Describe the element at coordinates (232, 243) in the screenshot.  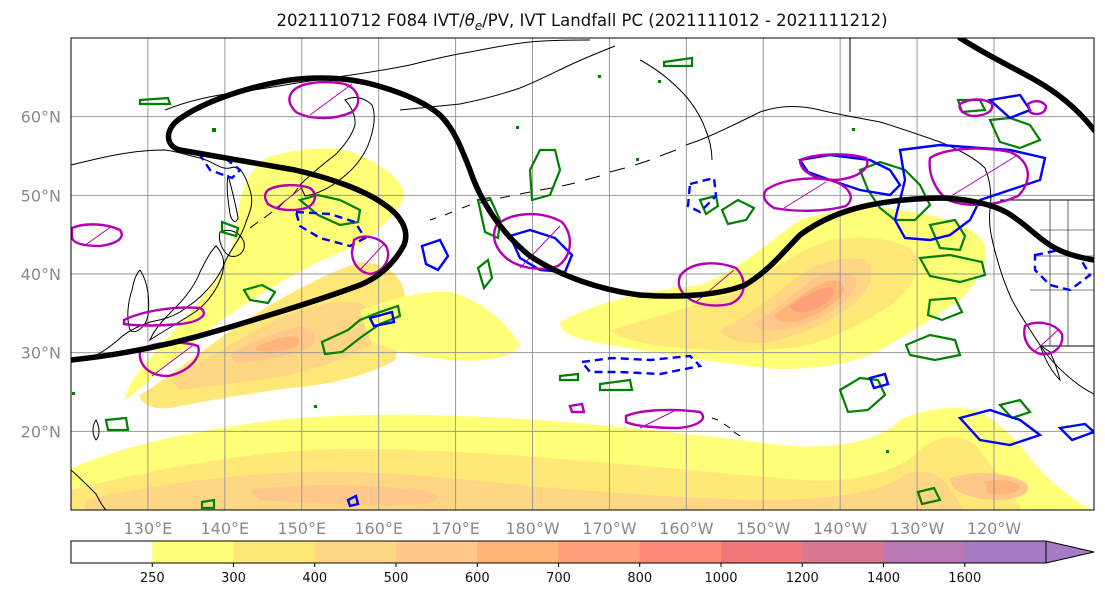
I see `coast-hokkaido` at that location.